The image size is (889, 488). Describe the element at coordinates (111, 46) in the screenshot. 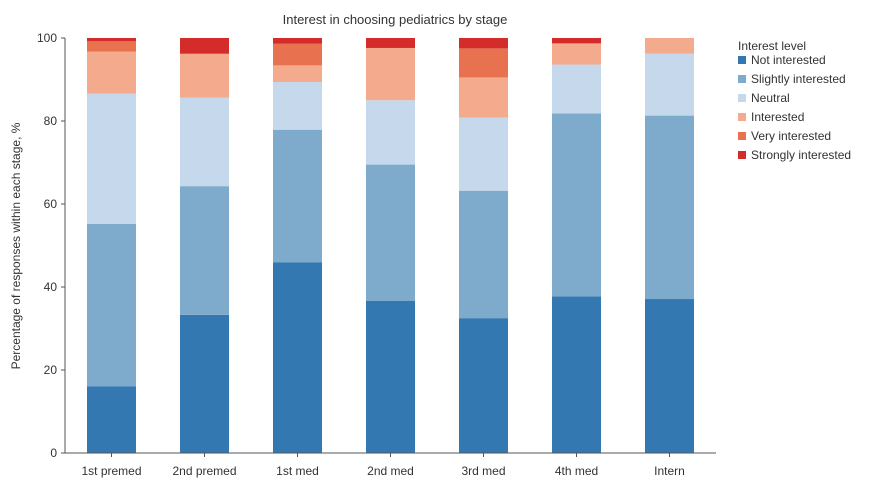

I see `bar-segment-1st-premed-very-interested` at that location.